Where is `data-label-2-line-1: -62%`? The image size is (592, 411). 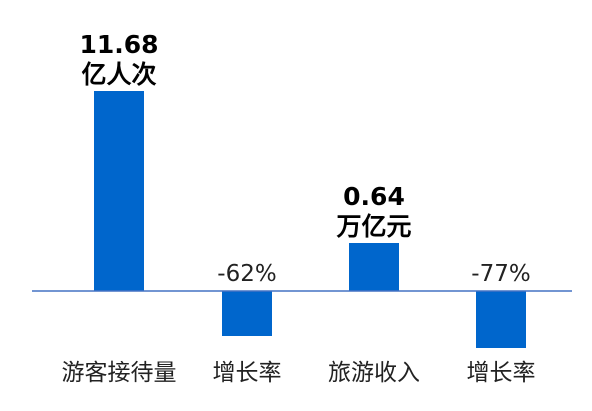
data-label-2-line-1: -62% is located at coordinates (246, 274).